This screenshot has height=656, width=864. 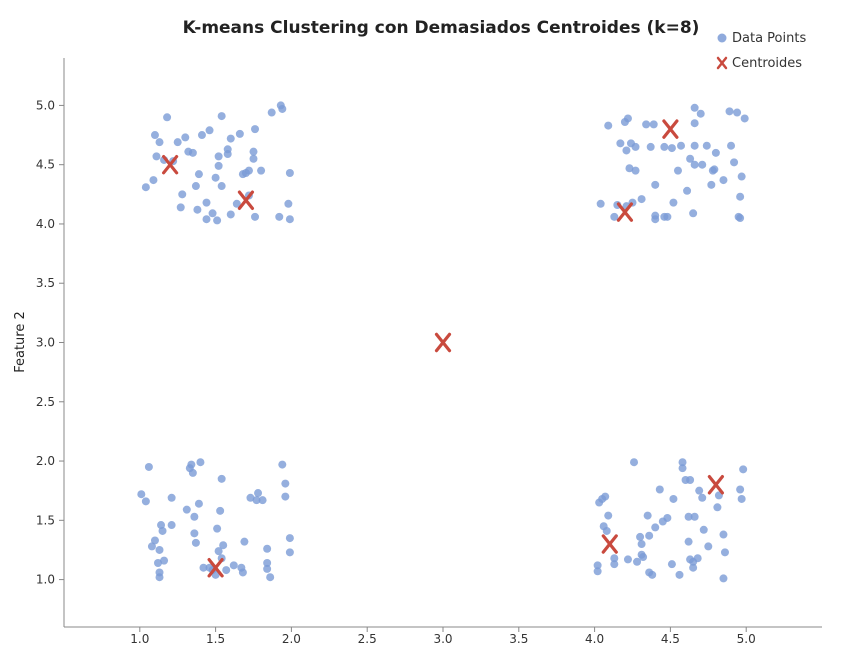 What do you see at coordinates (45, 580) in the screenshot?
I see `y-tick-label: 1.0` at bounding box center [45, 580].